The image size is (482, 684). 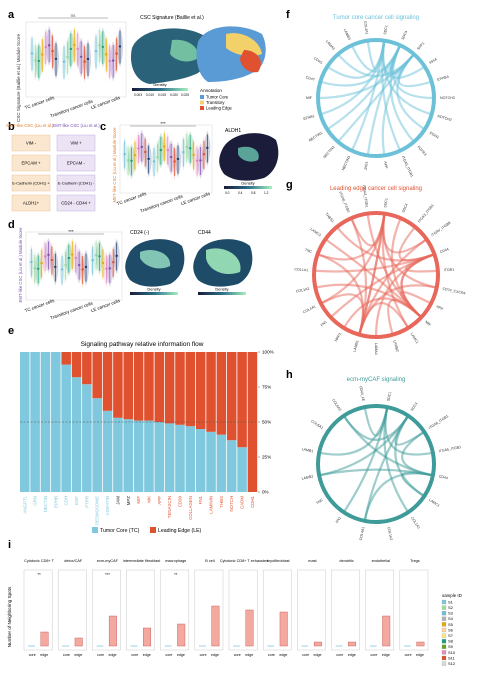 What do you see at coordinates (231, 396) in the screenshot?
I see `bar-le-notch` at bounding box center [231, 396].